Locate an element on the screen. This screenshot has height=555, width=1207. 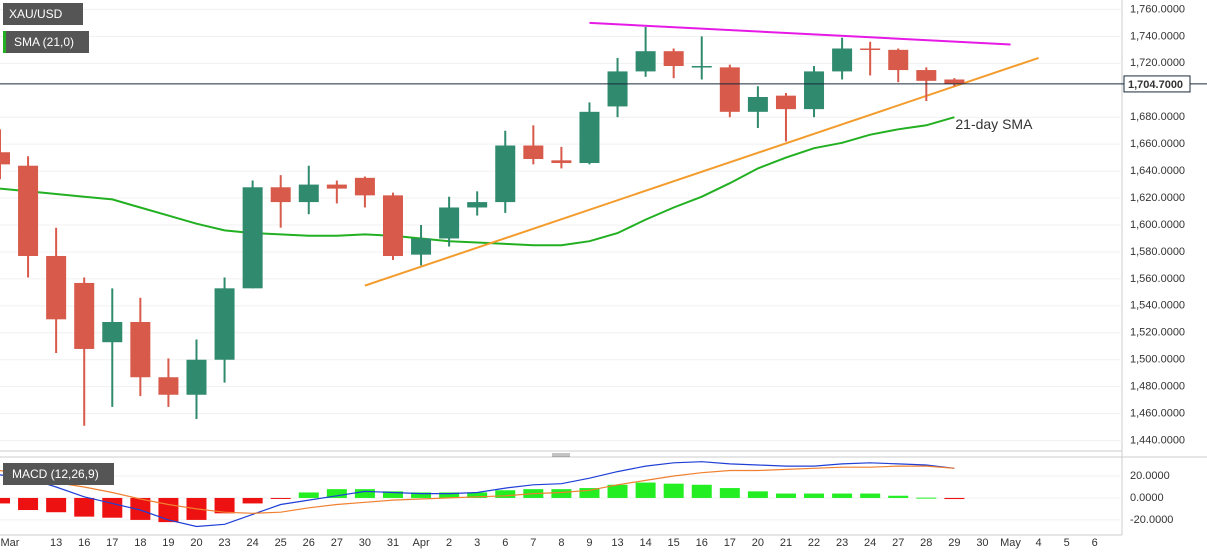
y-tick-label: 1,540.0000 is located at coordinates (1157, 306).